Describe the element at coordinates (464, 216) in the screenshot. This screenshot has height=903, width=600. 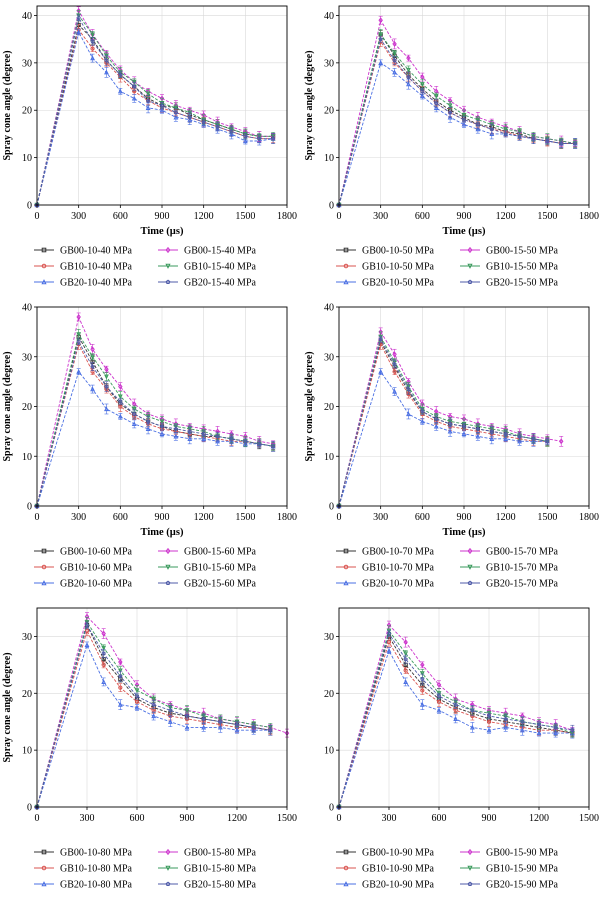
I see `x-tick-label: 900` at that location.